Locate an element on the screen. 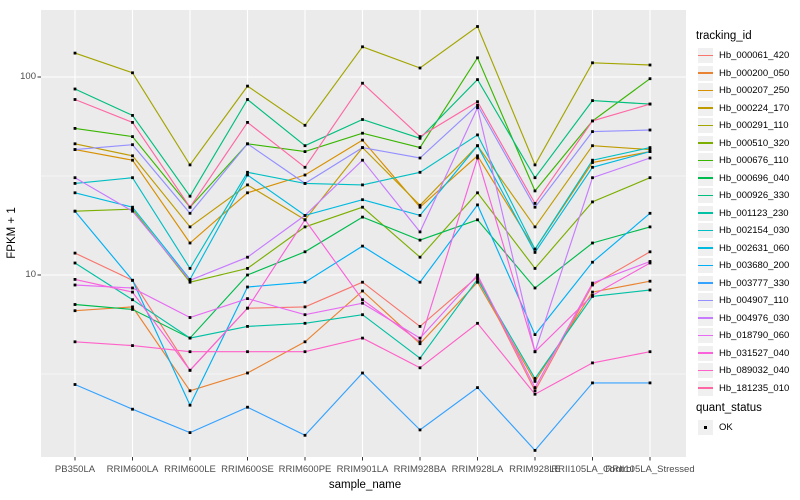 The image size is (800, 500). legend-item-label: Hb_181235_010 is located at coordinates (754, 388).